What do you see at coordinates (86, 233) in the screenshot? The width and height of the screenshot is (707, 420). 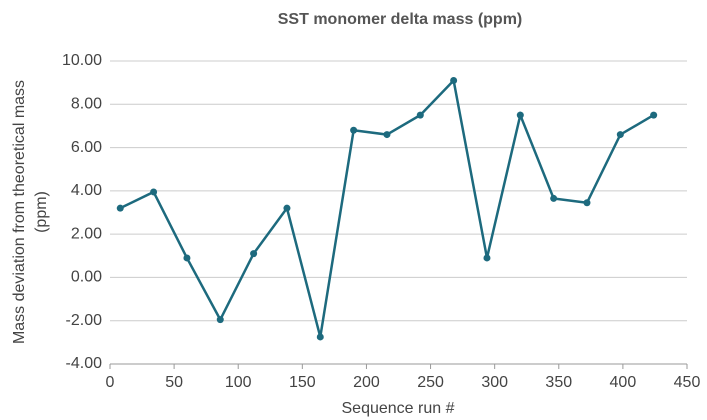 I see `y-tick-label: 2.00` at bounding box center [86, 233].